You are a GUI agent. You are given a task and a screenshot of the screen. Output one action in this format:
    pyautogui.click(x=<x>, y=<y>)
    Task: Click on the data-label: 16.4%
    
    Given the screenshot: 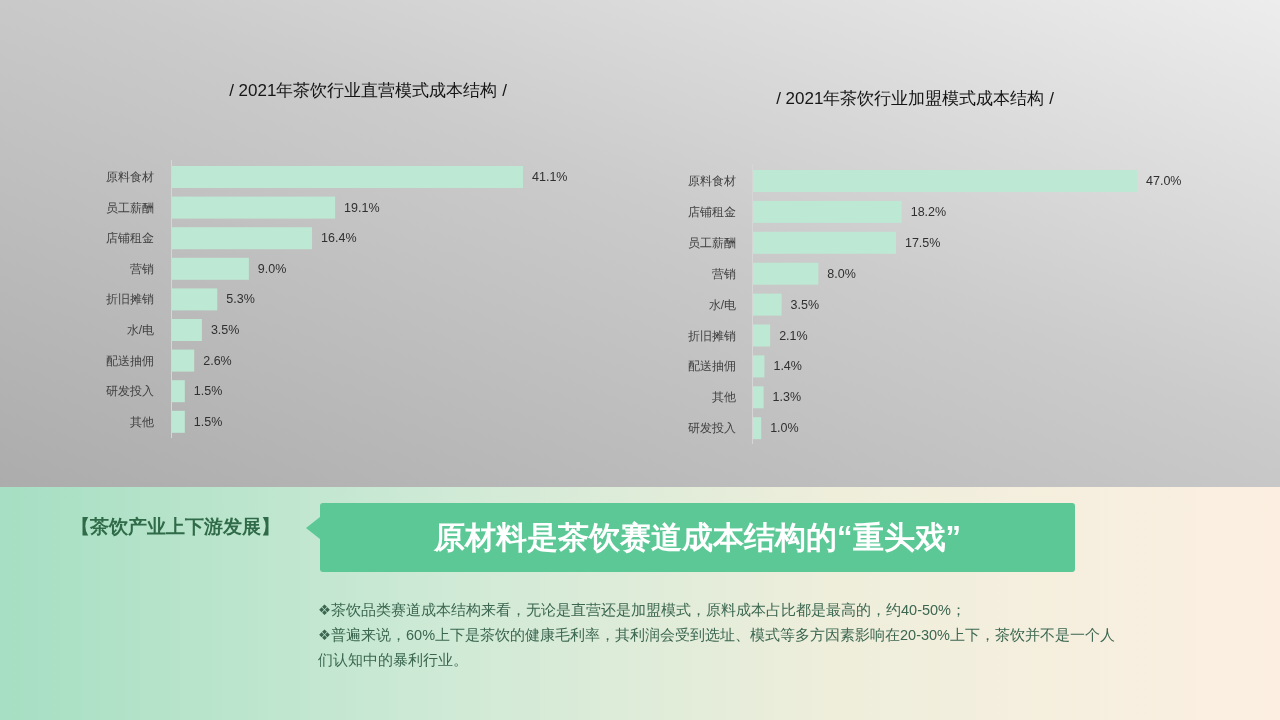 What is the action you would take?
    pyautogui.click(x=339, y=238)
    